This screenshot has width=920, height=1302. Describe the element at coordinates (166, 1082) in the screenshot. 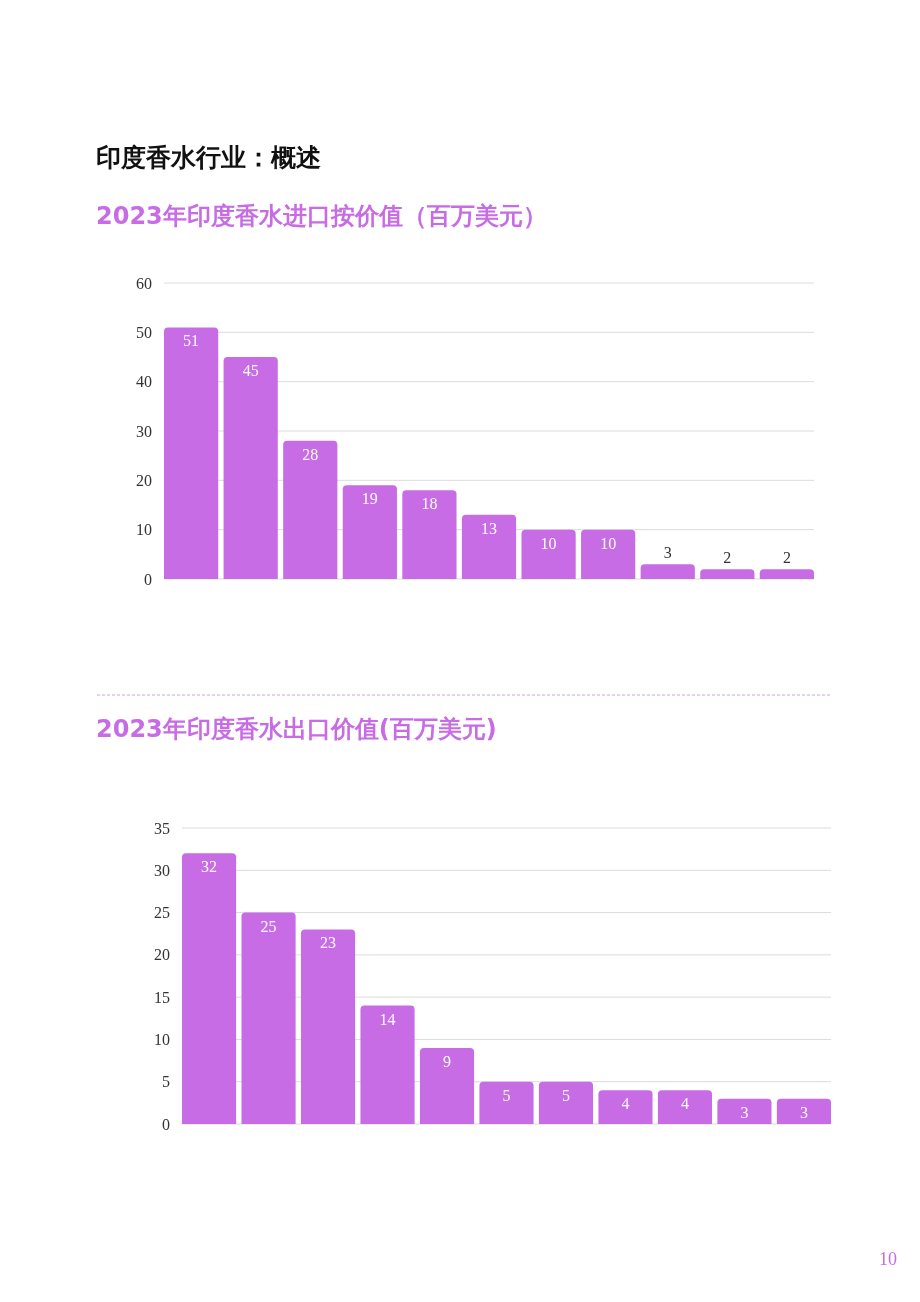

I see `y-tick-label: 5` at that location.